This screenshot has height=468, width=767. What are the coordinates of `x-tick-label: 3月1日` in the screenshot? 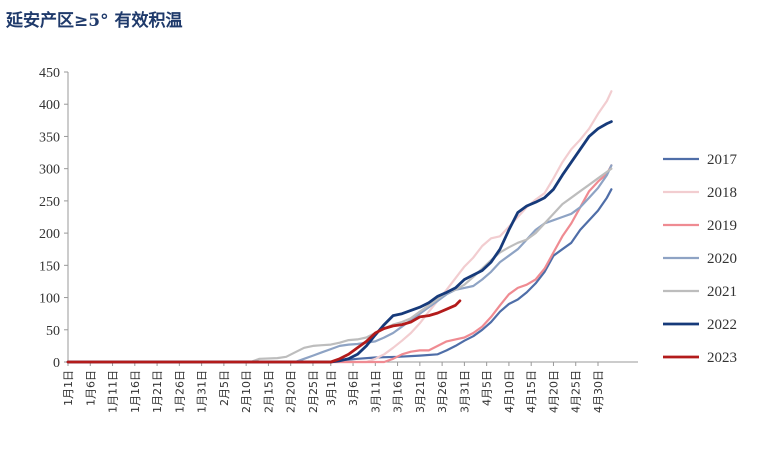 It's located at (331, 388).